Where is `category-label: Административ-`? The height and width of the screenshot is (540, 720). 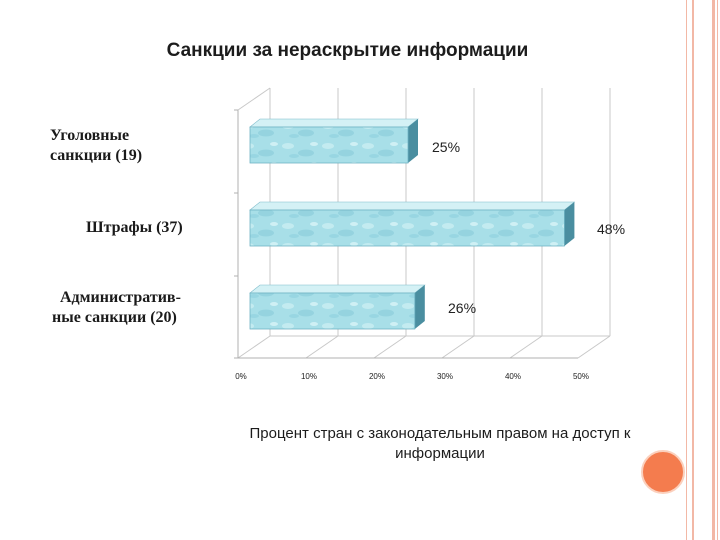
category-label: Административ- is located at coordinates (120, 297).